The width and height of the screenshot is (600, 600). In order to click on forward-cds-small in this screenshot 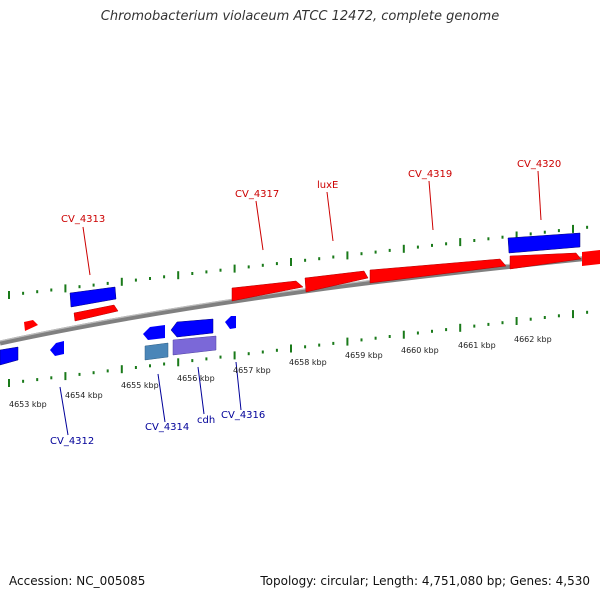, I will do `click(31, 325)`.